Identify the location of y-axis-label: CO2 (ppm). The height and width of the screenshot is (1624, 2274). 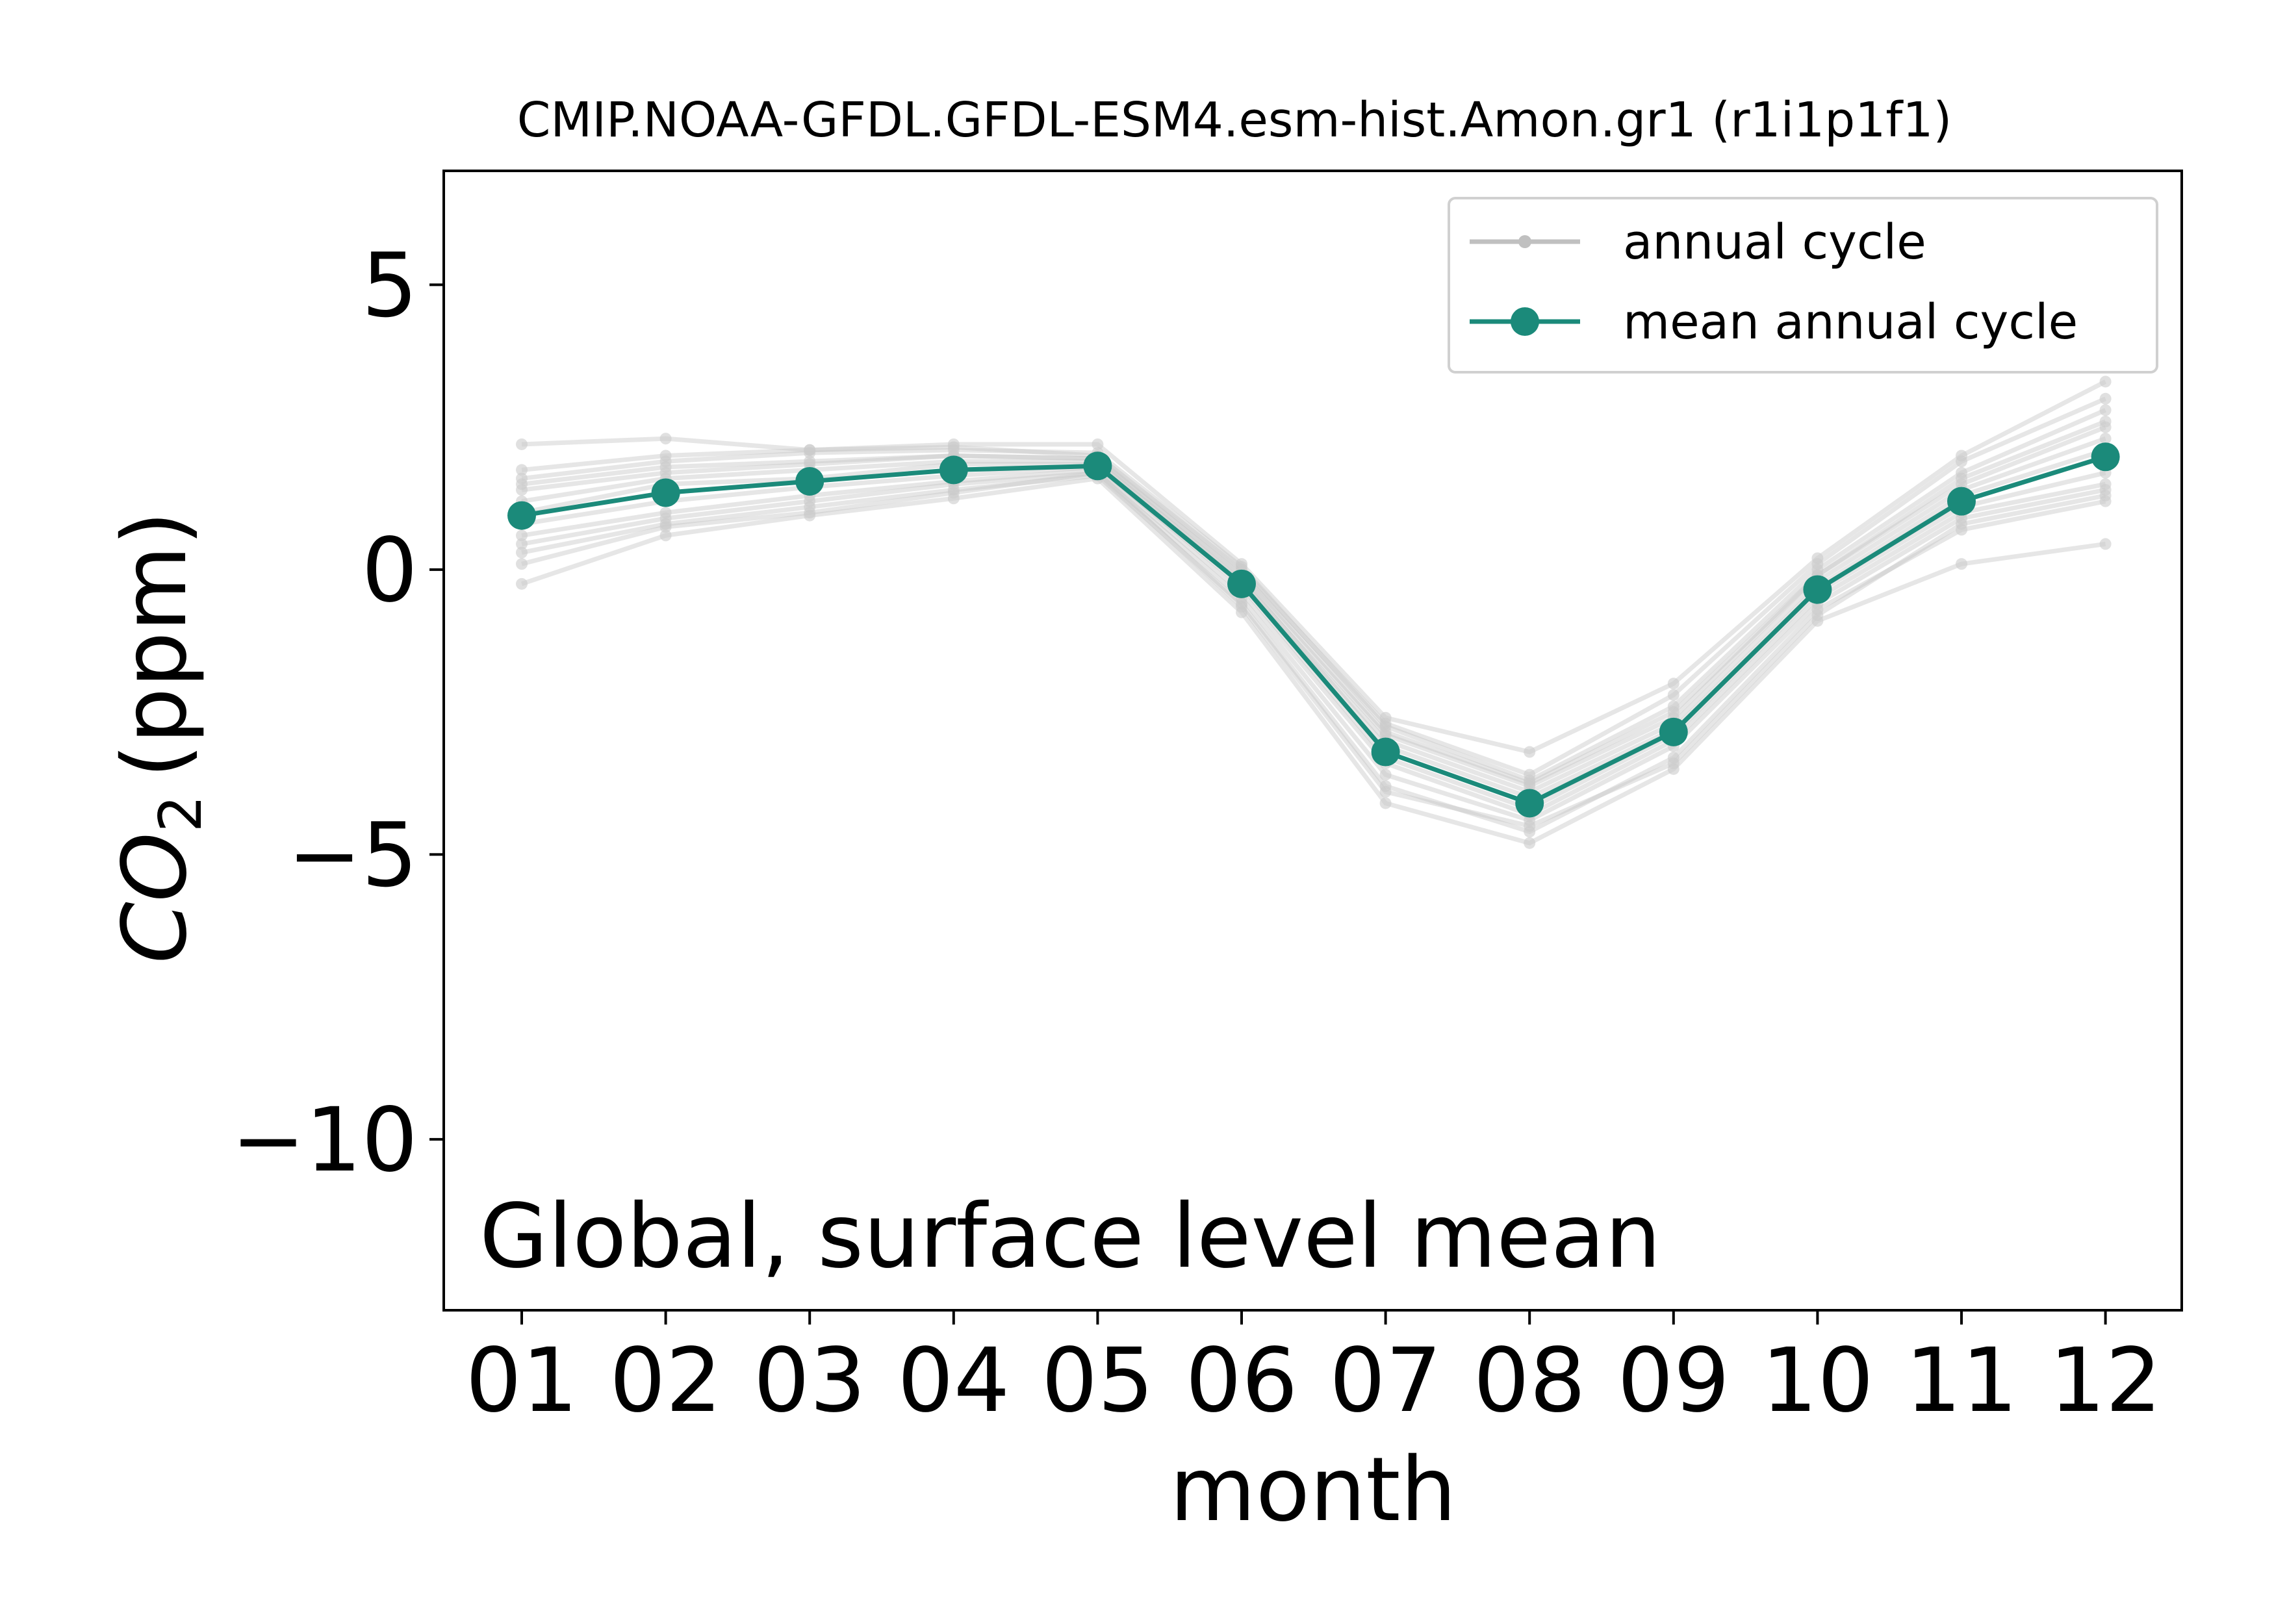
(159, 737).